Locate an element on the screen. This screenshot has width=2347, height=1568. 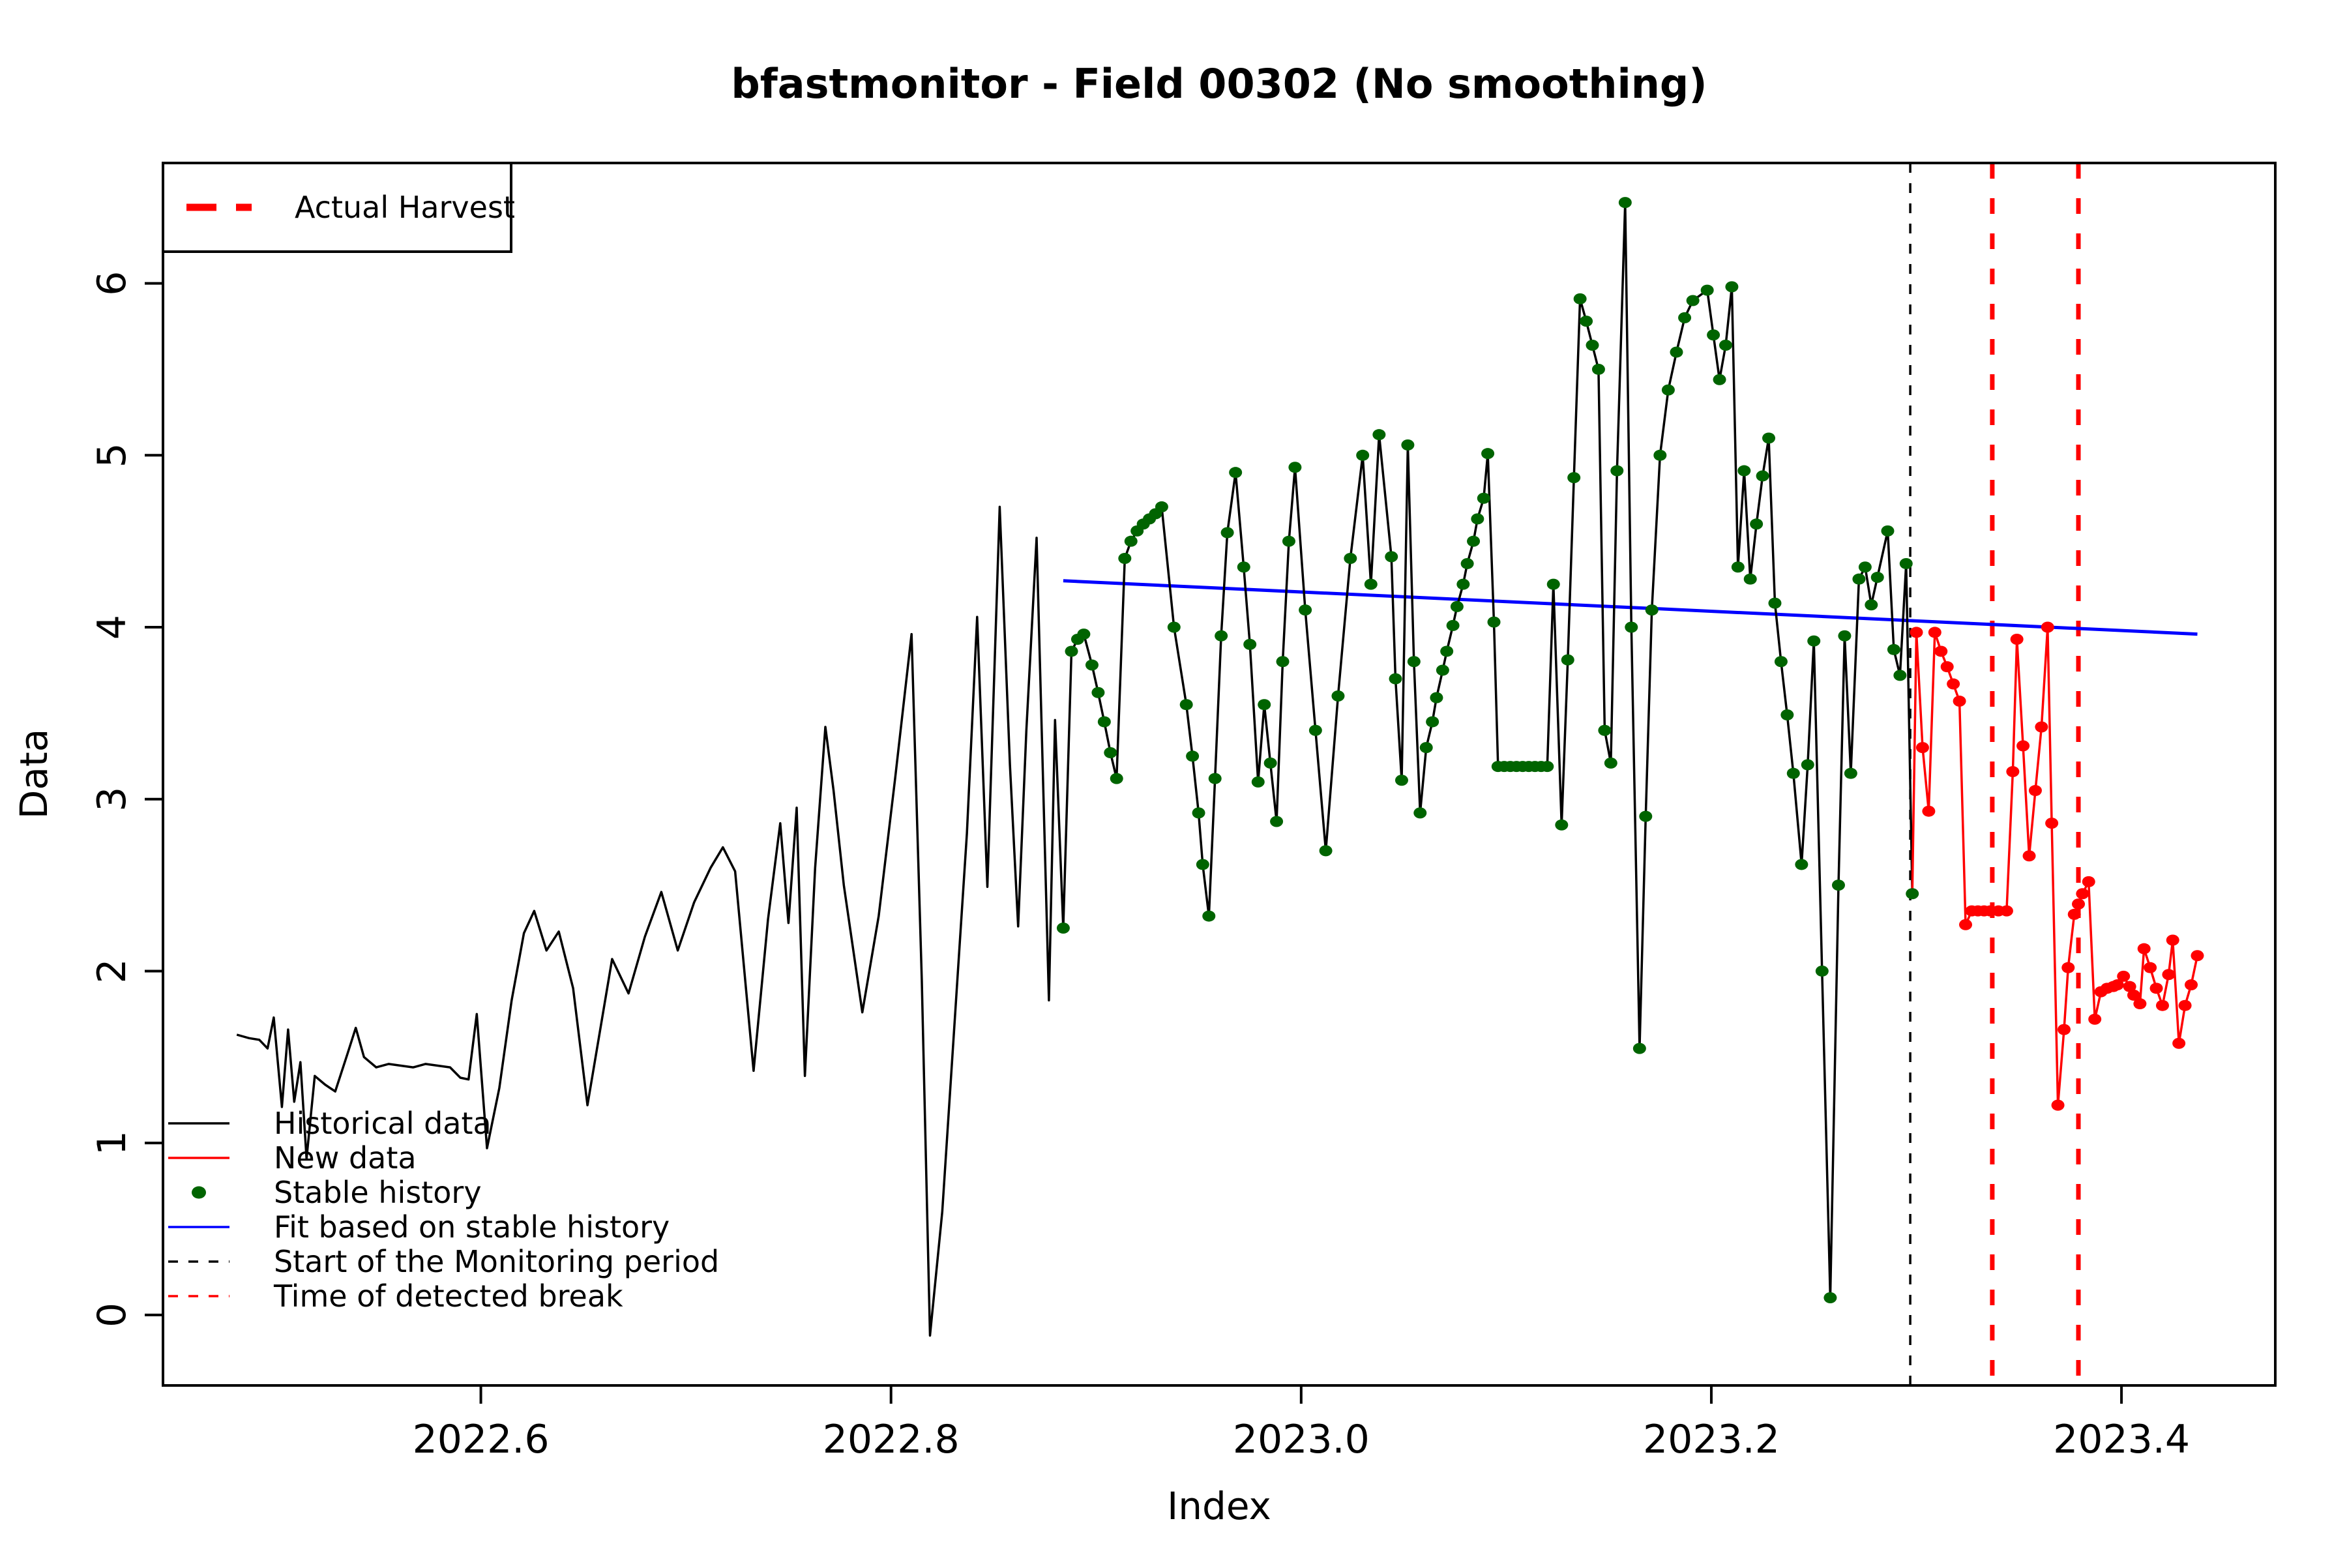
legend-item: New data is located at coordinates (292, 1158).